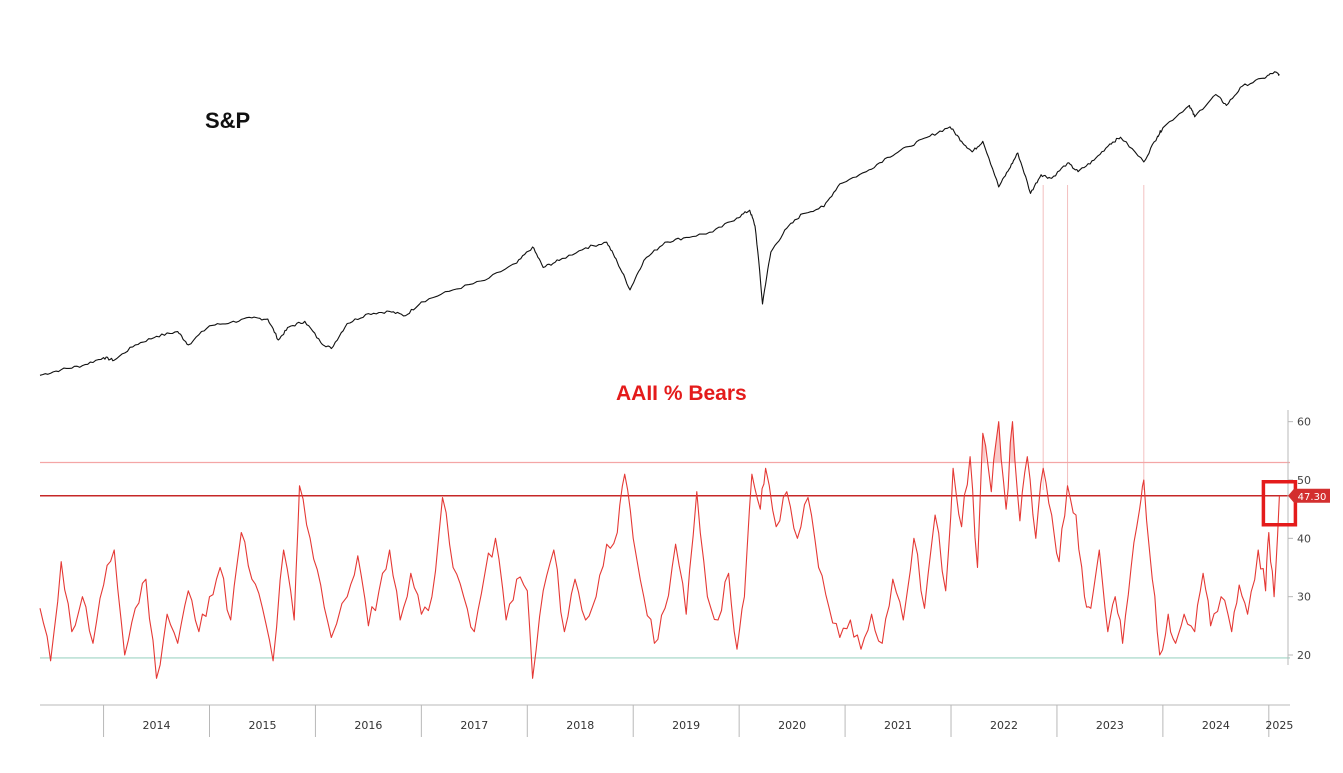 This screenshot has height=773, width=1343. Describe the element at coordinates (898, 725) in the screenshot. I see `x-tick-label: 2021` at that location.